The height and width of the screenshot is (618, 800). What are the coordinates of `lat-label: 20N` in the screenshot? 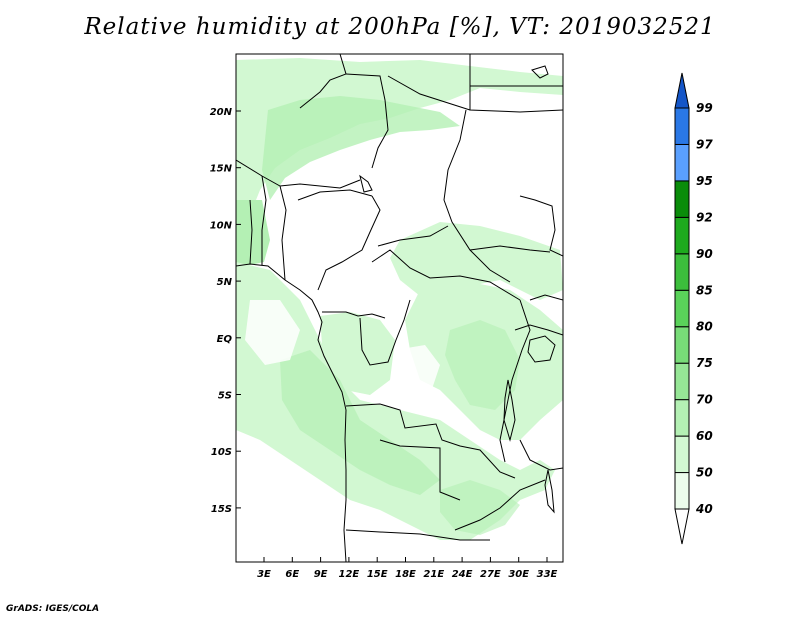 It's located at (221, 112).